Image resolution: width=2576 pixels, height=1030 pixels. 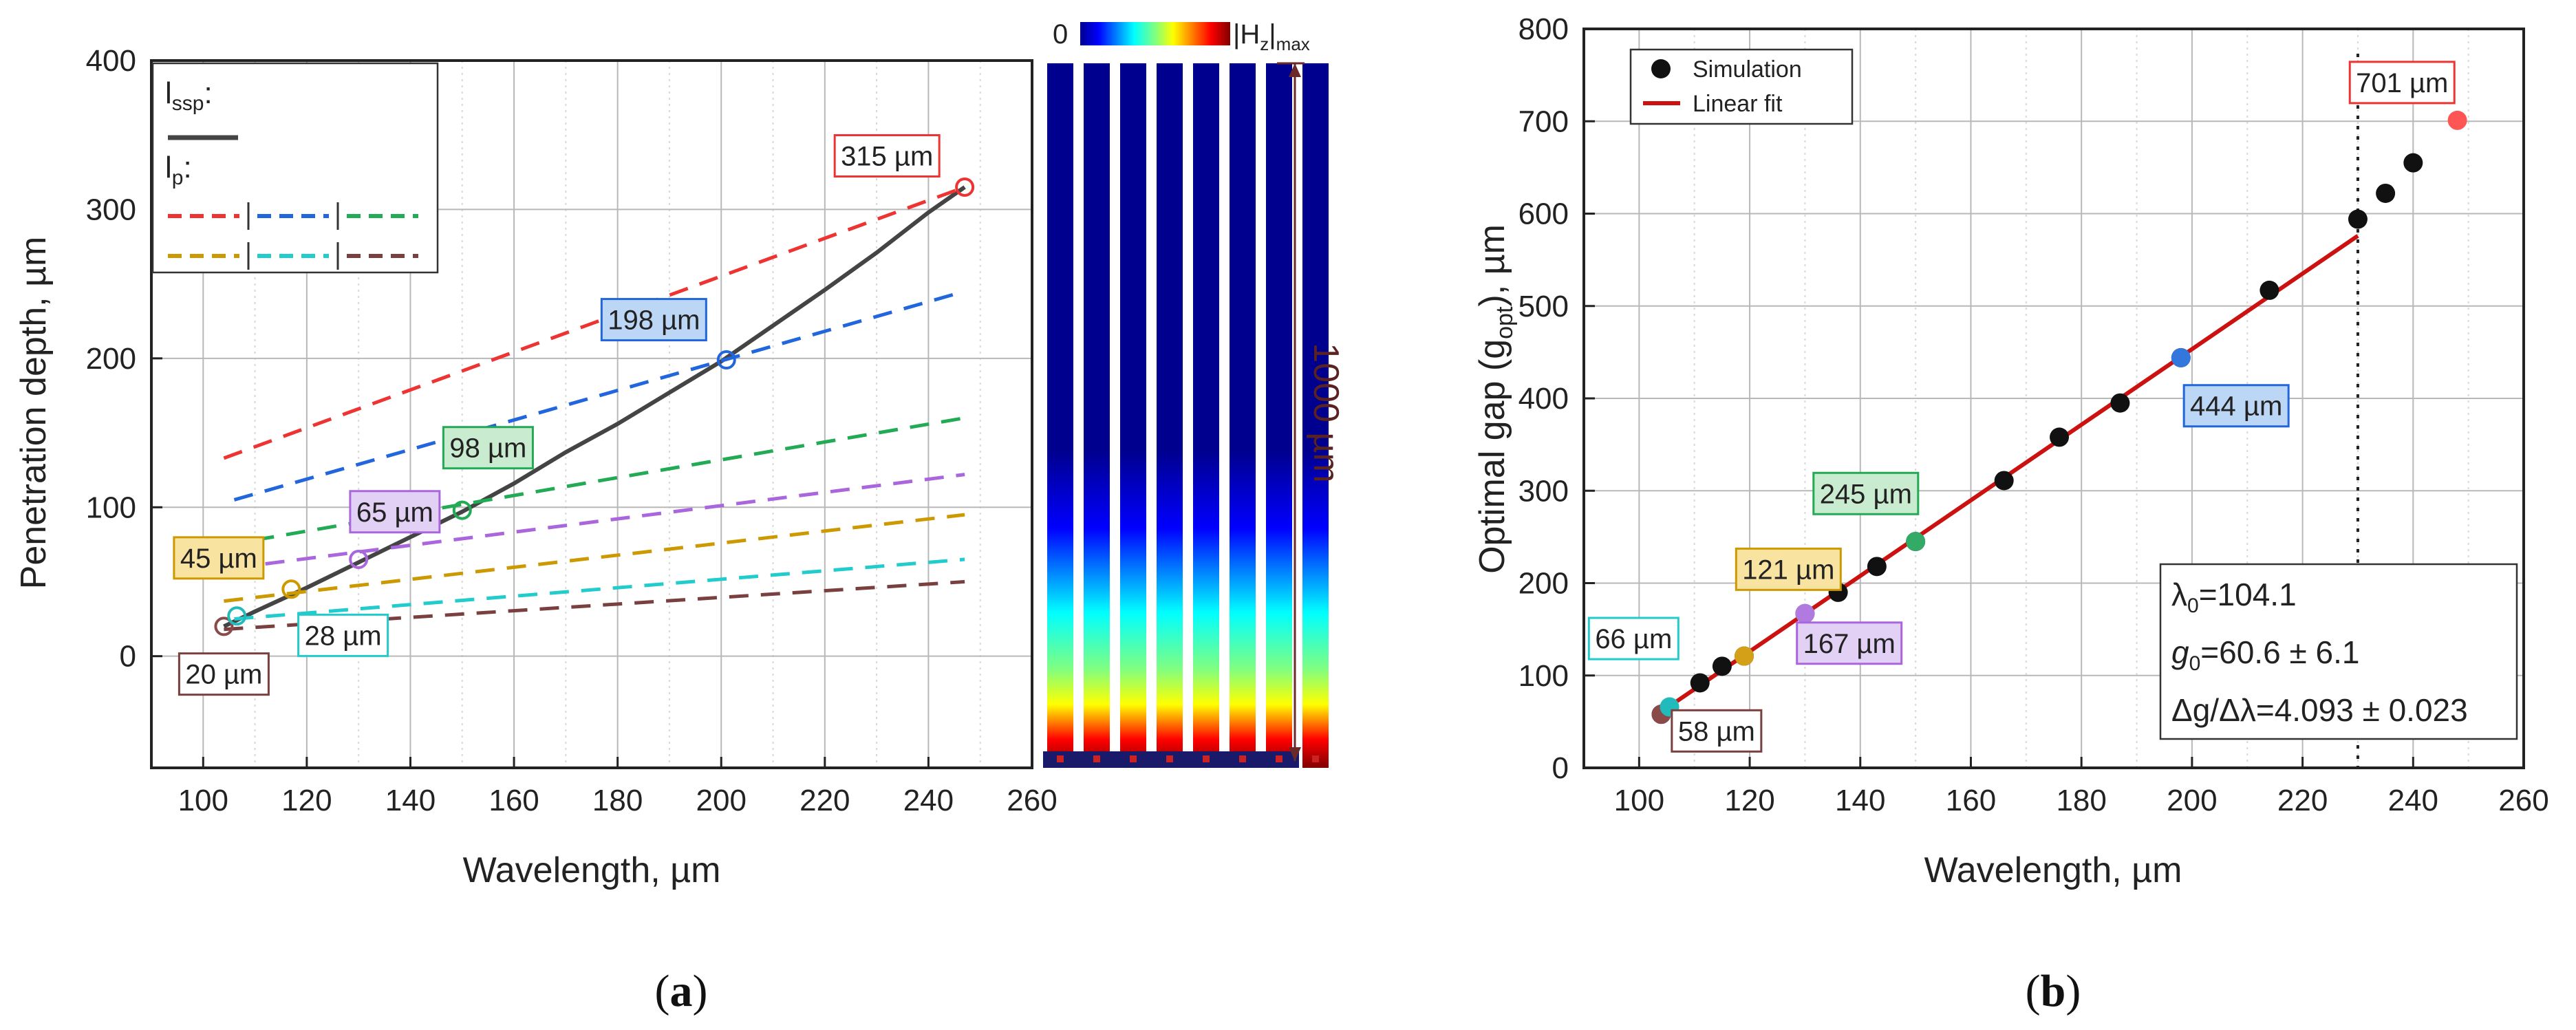 I want to click on plot-a-annotation-label: 198 µm, so click(x=654, y=320).